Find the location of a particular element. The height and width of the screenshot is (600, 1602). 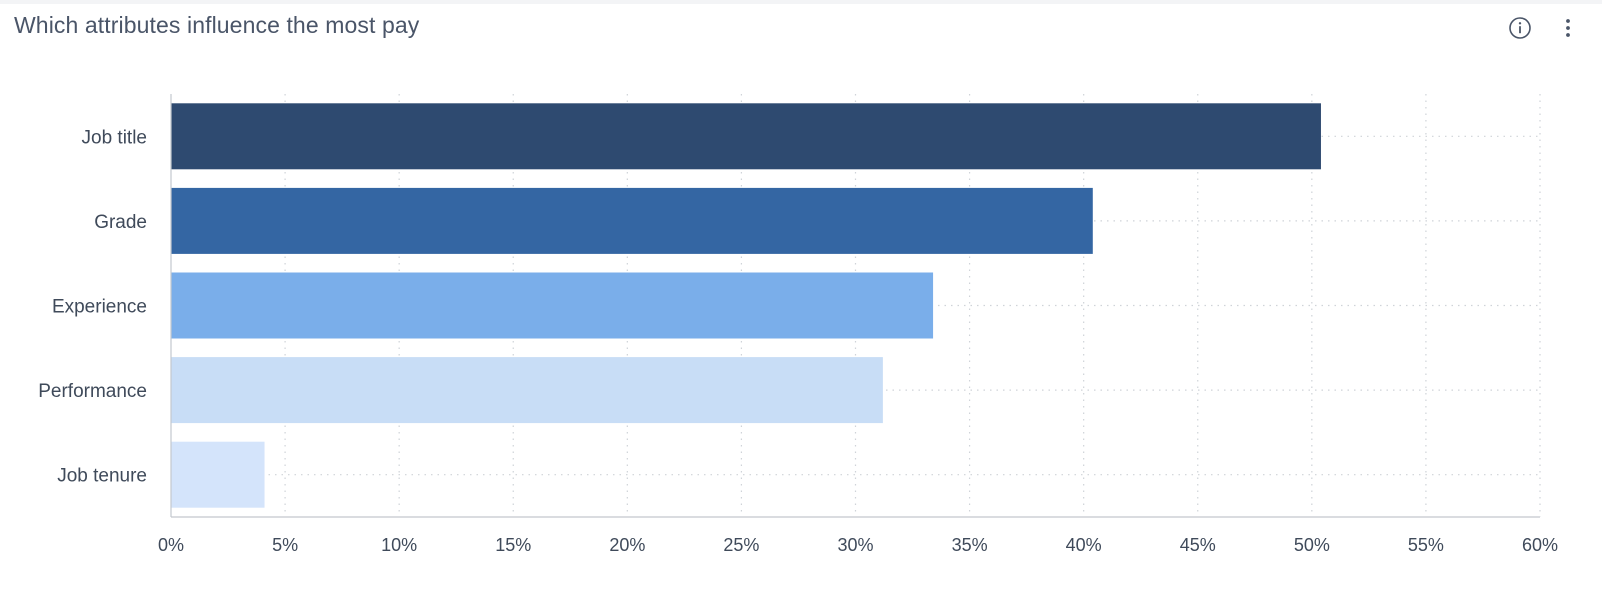

x-tick-label: 40% is located at coordinates (1084, 545).